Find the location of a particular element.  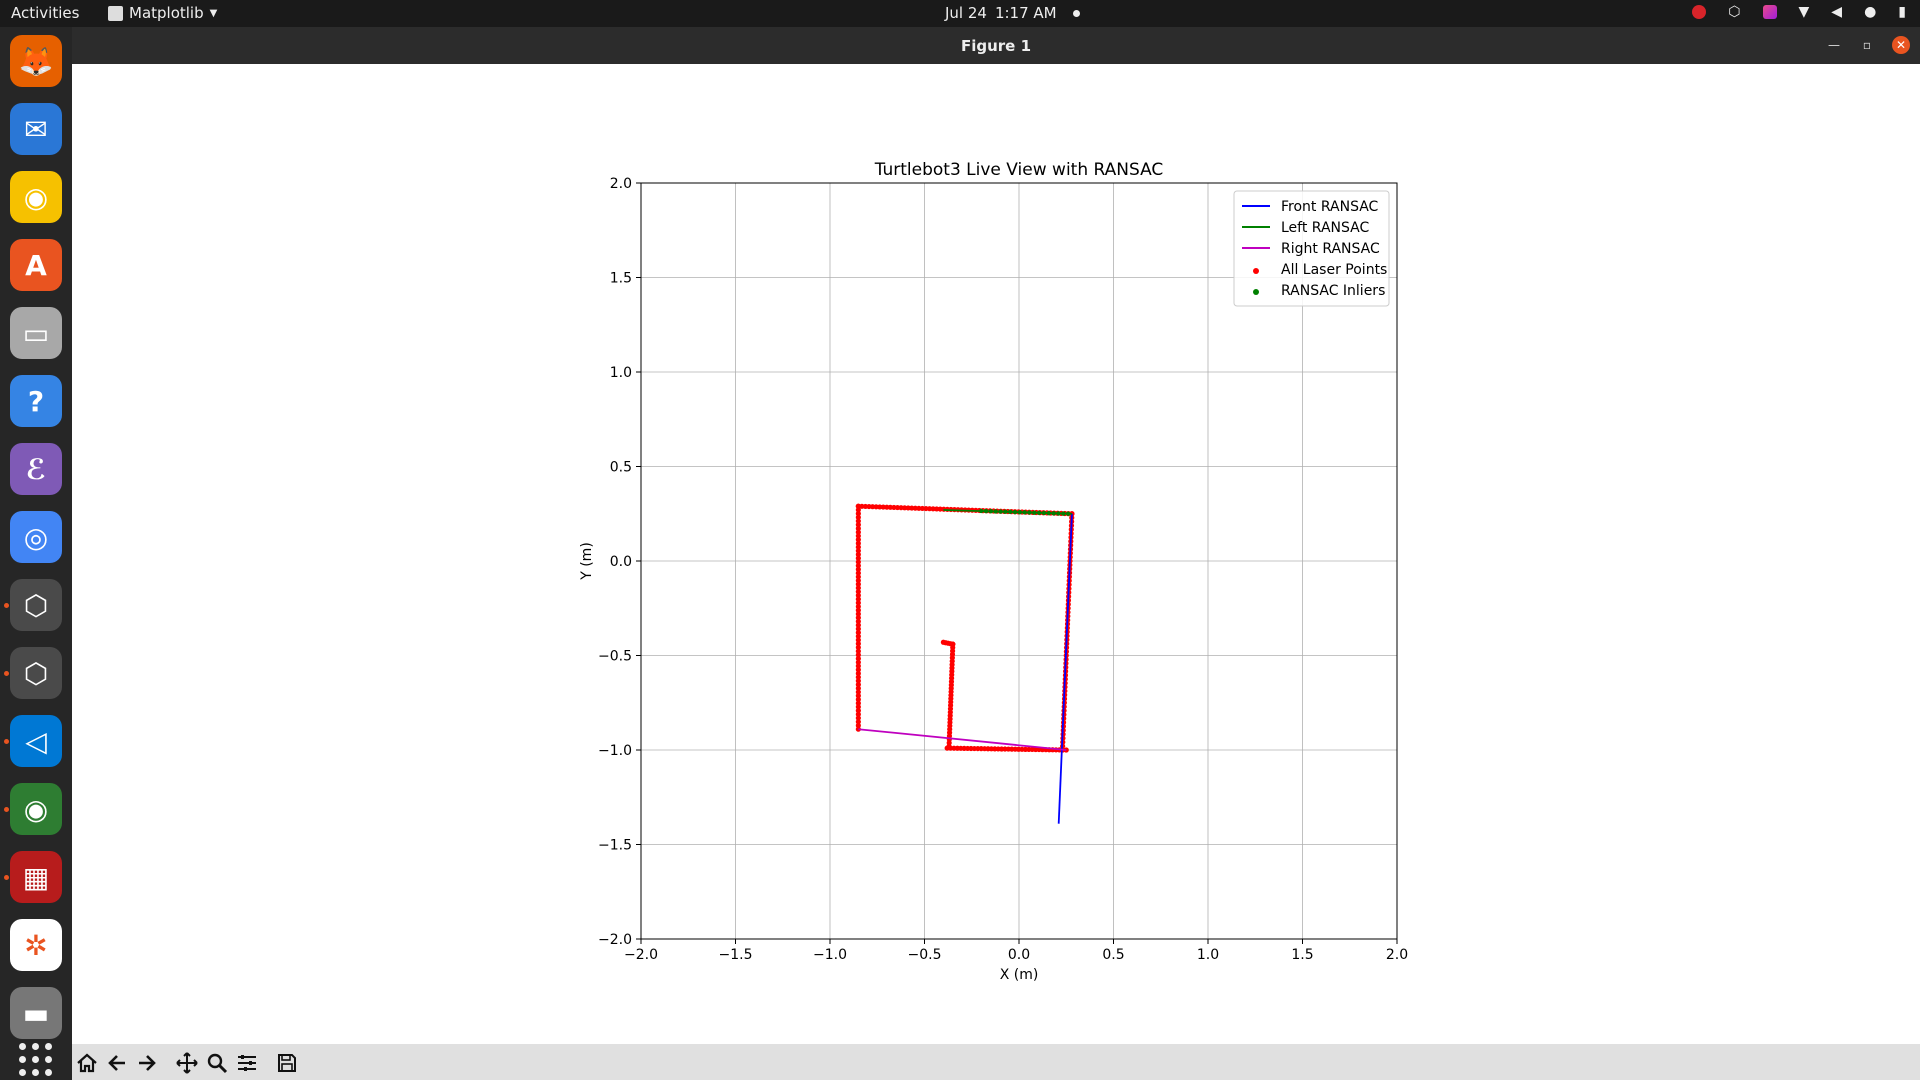

legend-label: Right RANSAC is located at coordinates (1330, 249).